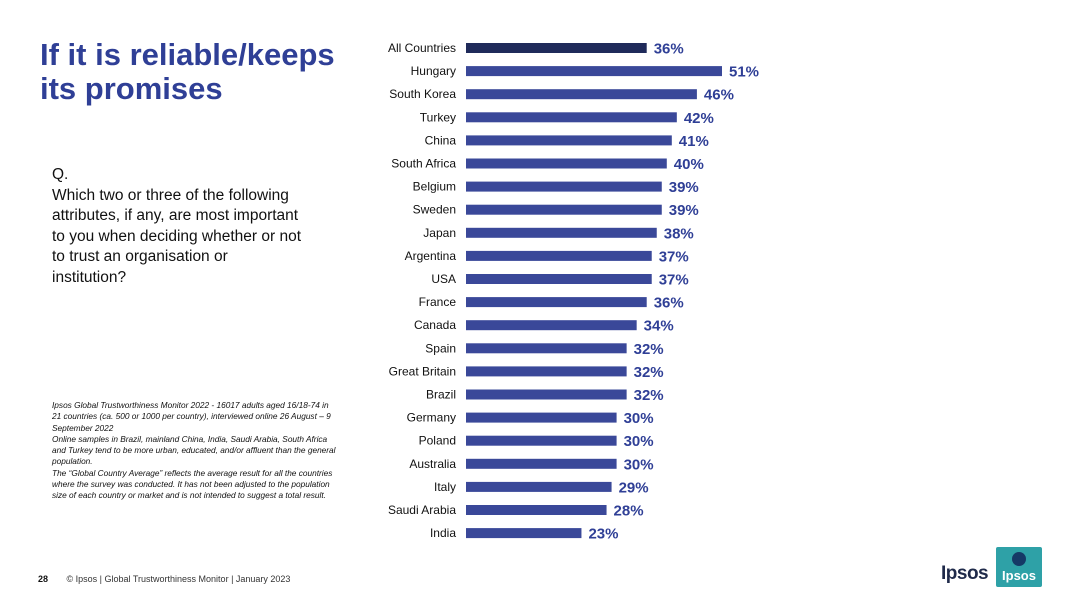  What do you see at coordinates (659, 326) in the screenshot?
I see `data-label: 34%` at bounding box center [659, 326].